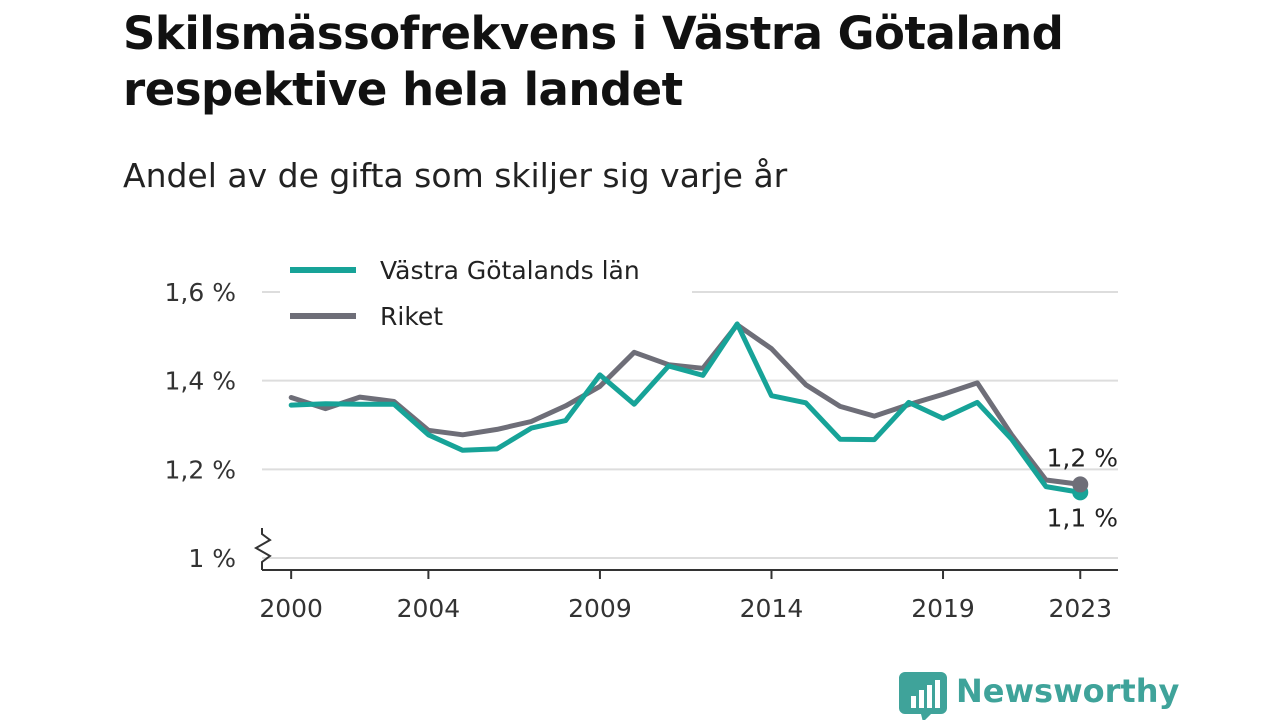  What do you see at coordinates (1068, 691) in the screenshot?
I see `newsworthy-brand-name: Newsworthy` at bounding box center [1068, 691].